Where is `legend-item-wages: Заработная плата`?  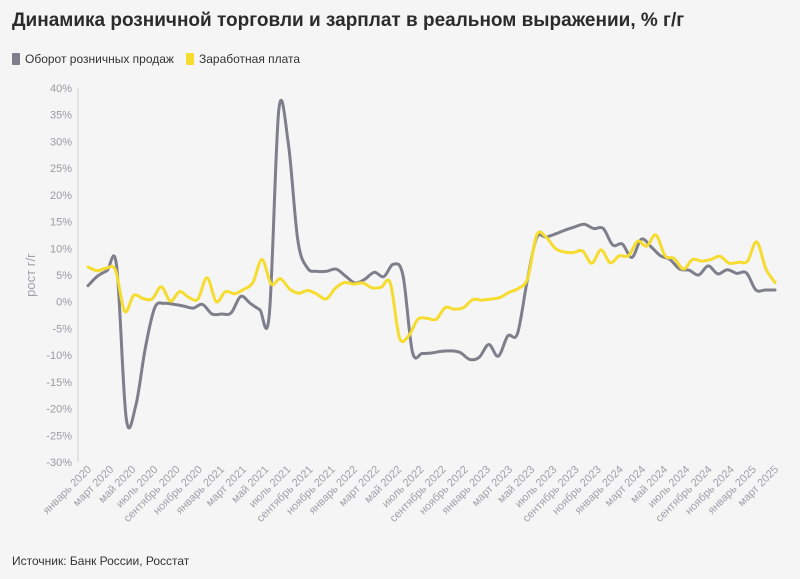 legend-item-wages: Заработная плата is located at coordinates (243, 59).